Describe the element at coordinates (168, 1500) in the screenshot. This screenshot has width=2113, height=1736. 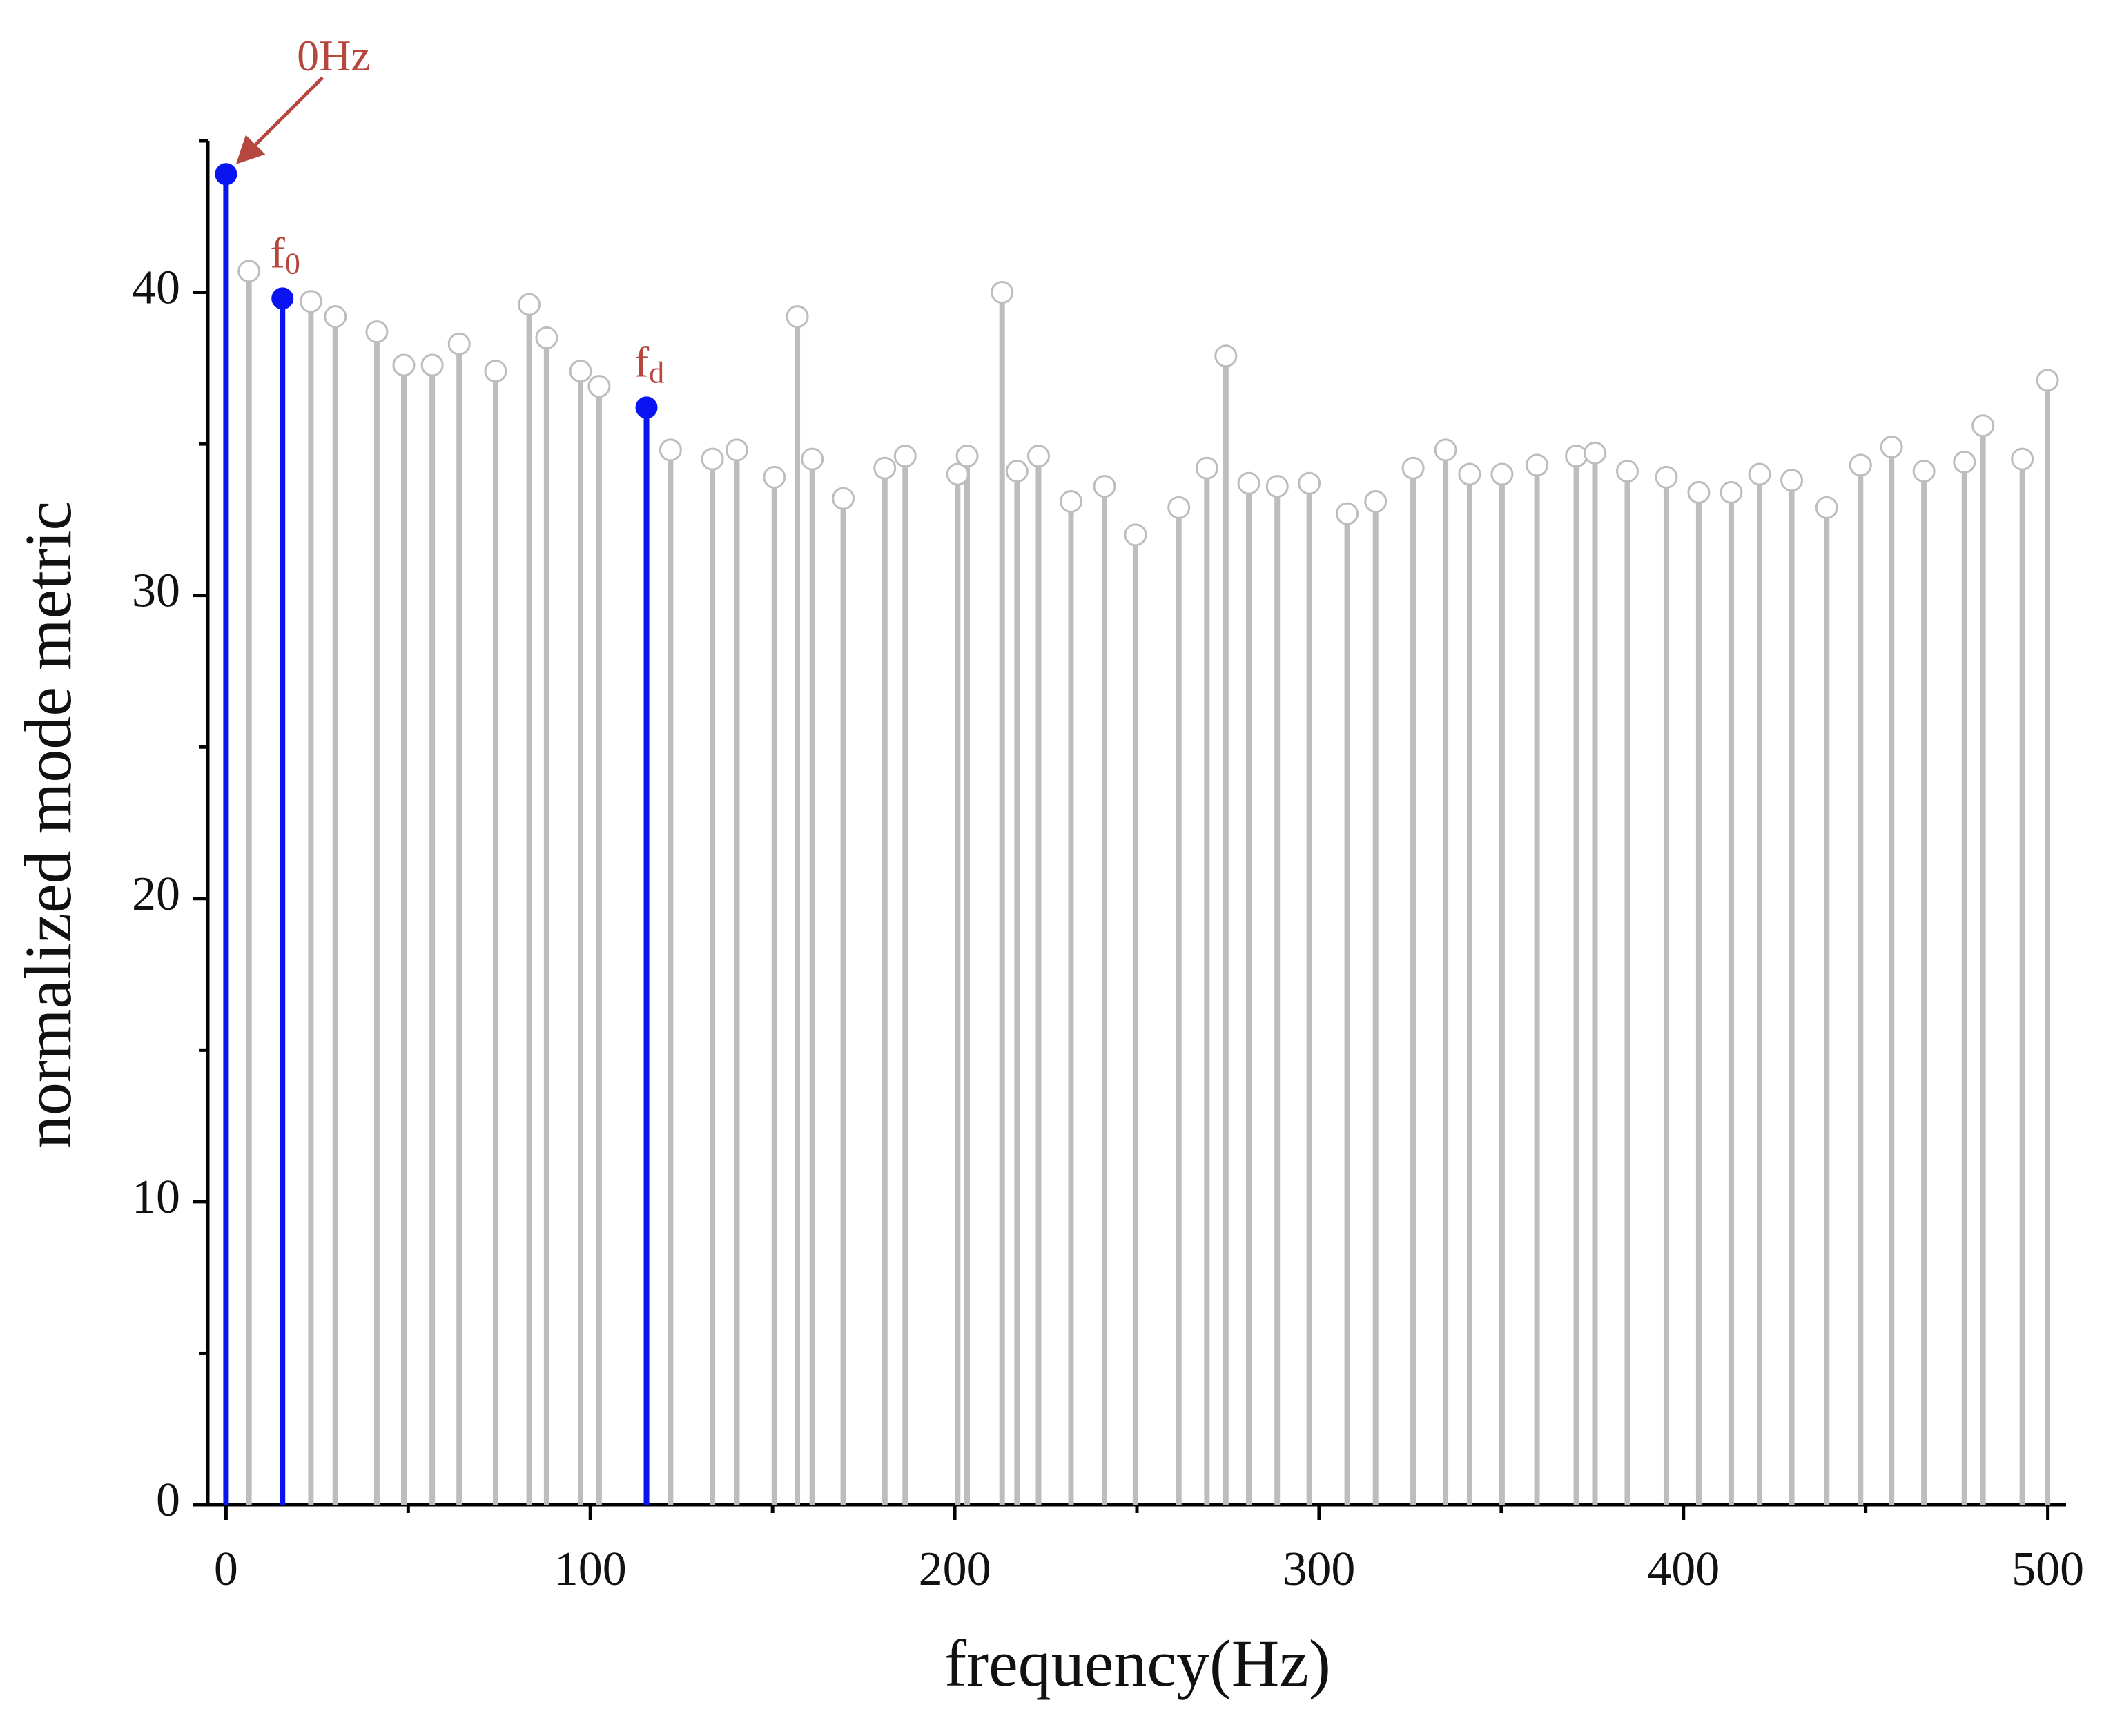
I see `y-tick-label: 0` at that location.